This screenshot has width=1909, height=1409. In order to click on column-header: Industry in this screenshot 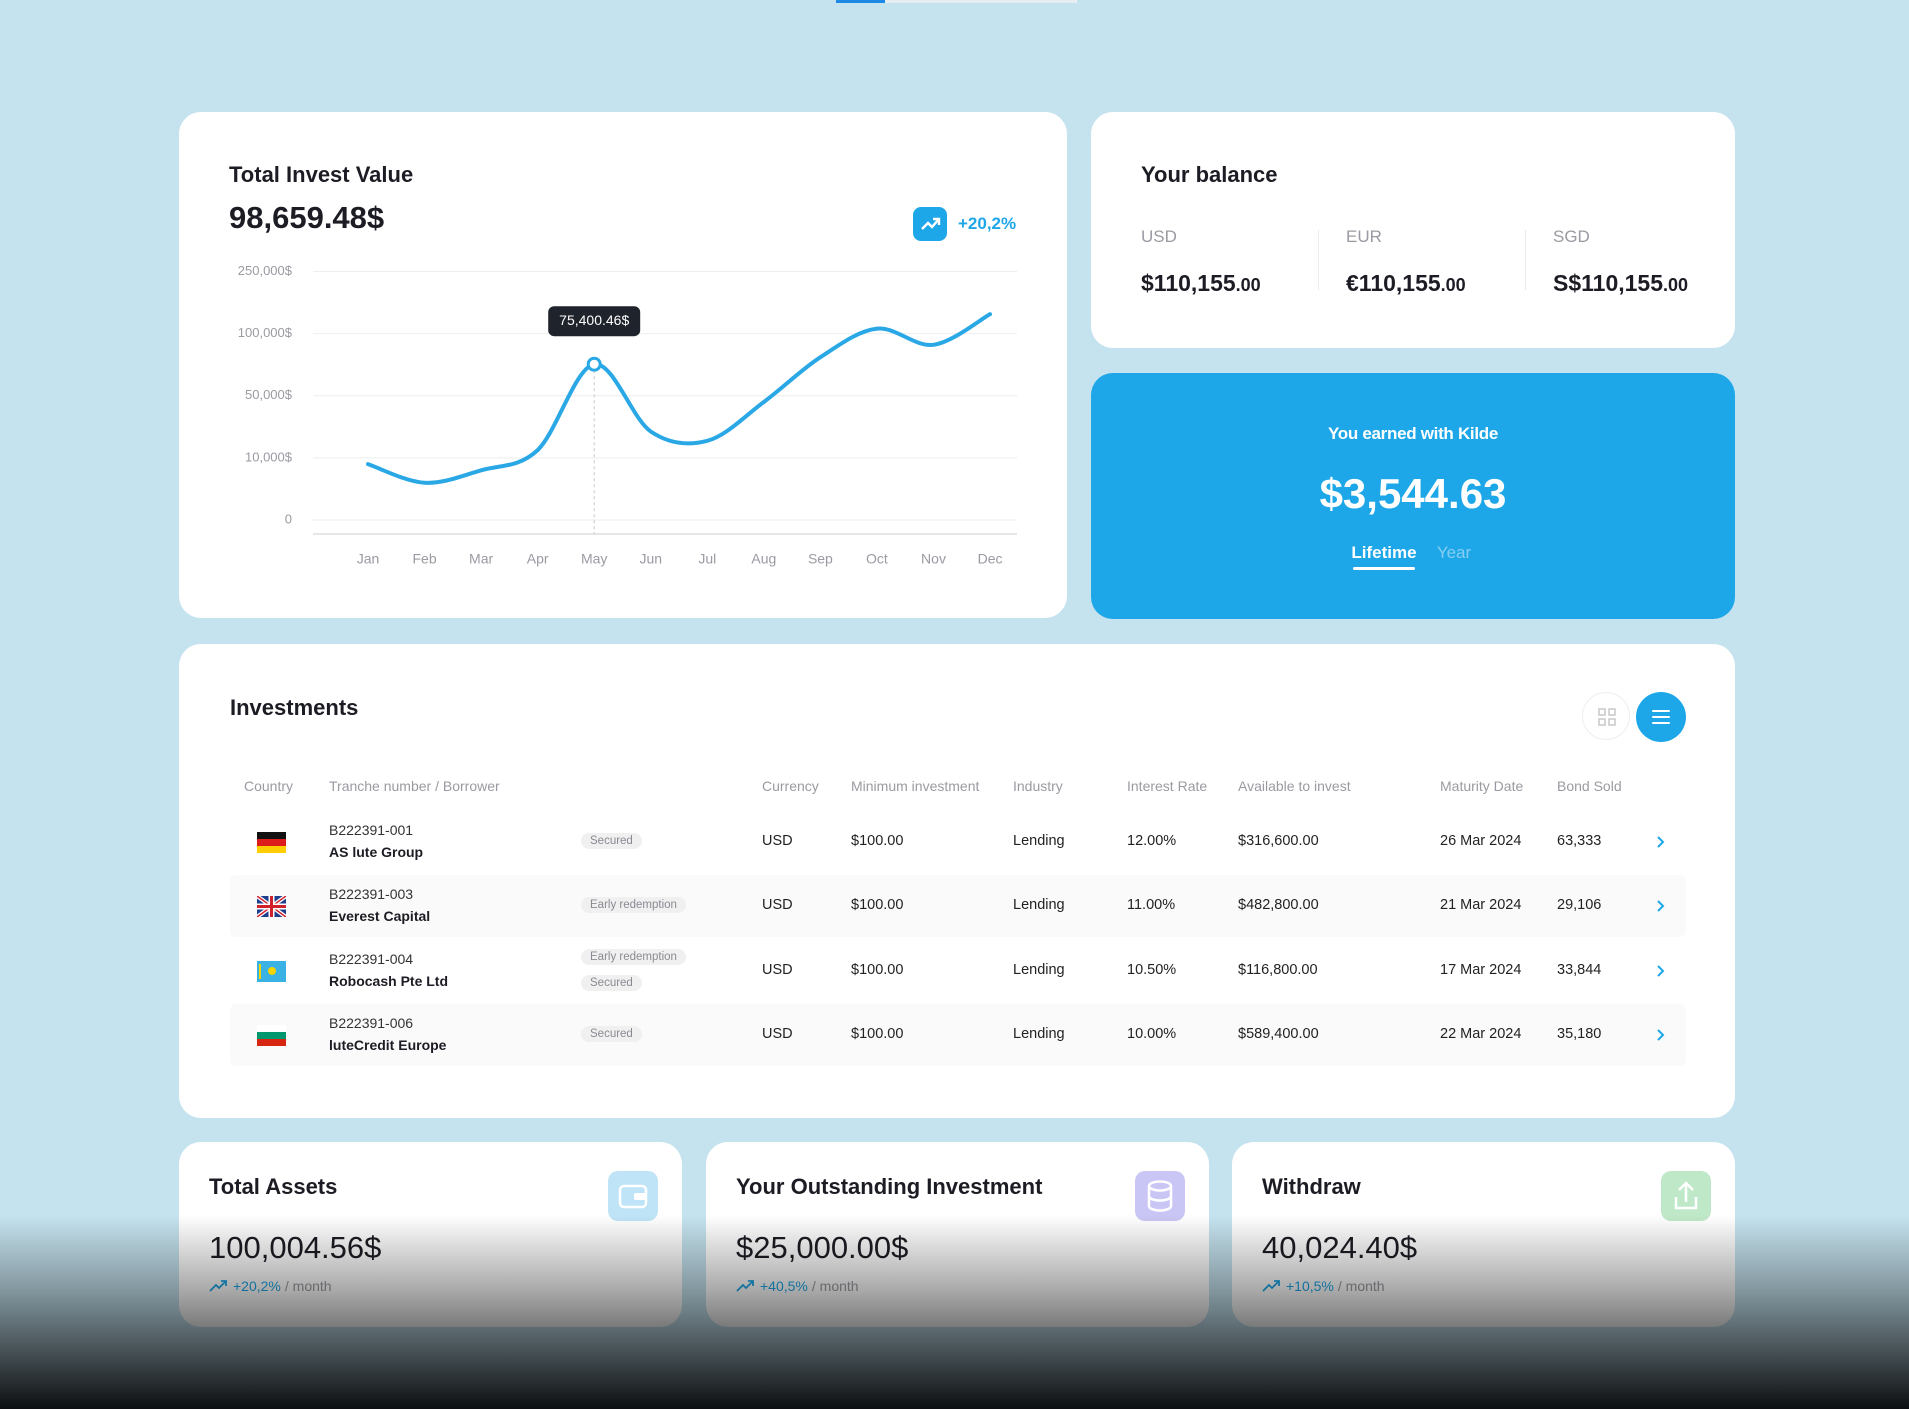, I will do `click(1038, 786)`.